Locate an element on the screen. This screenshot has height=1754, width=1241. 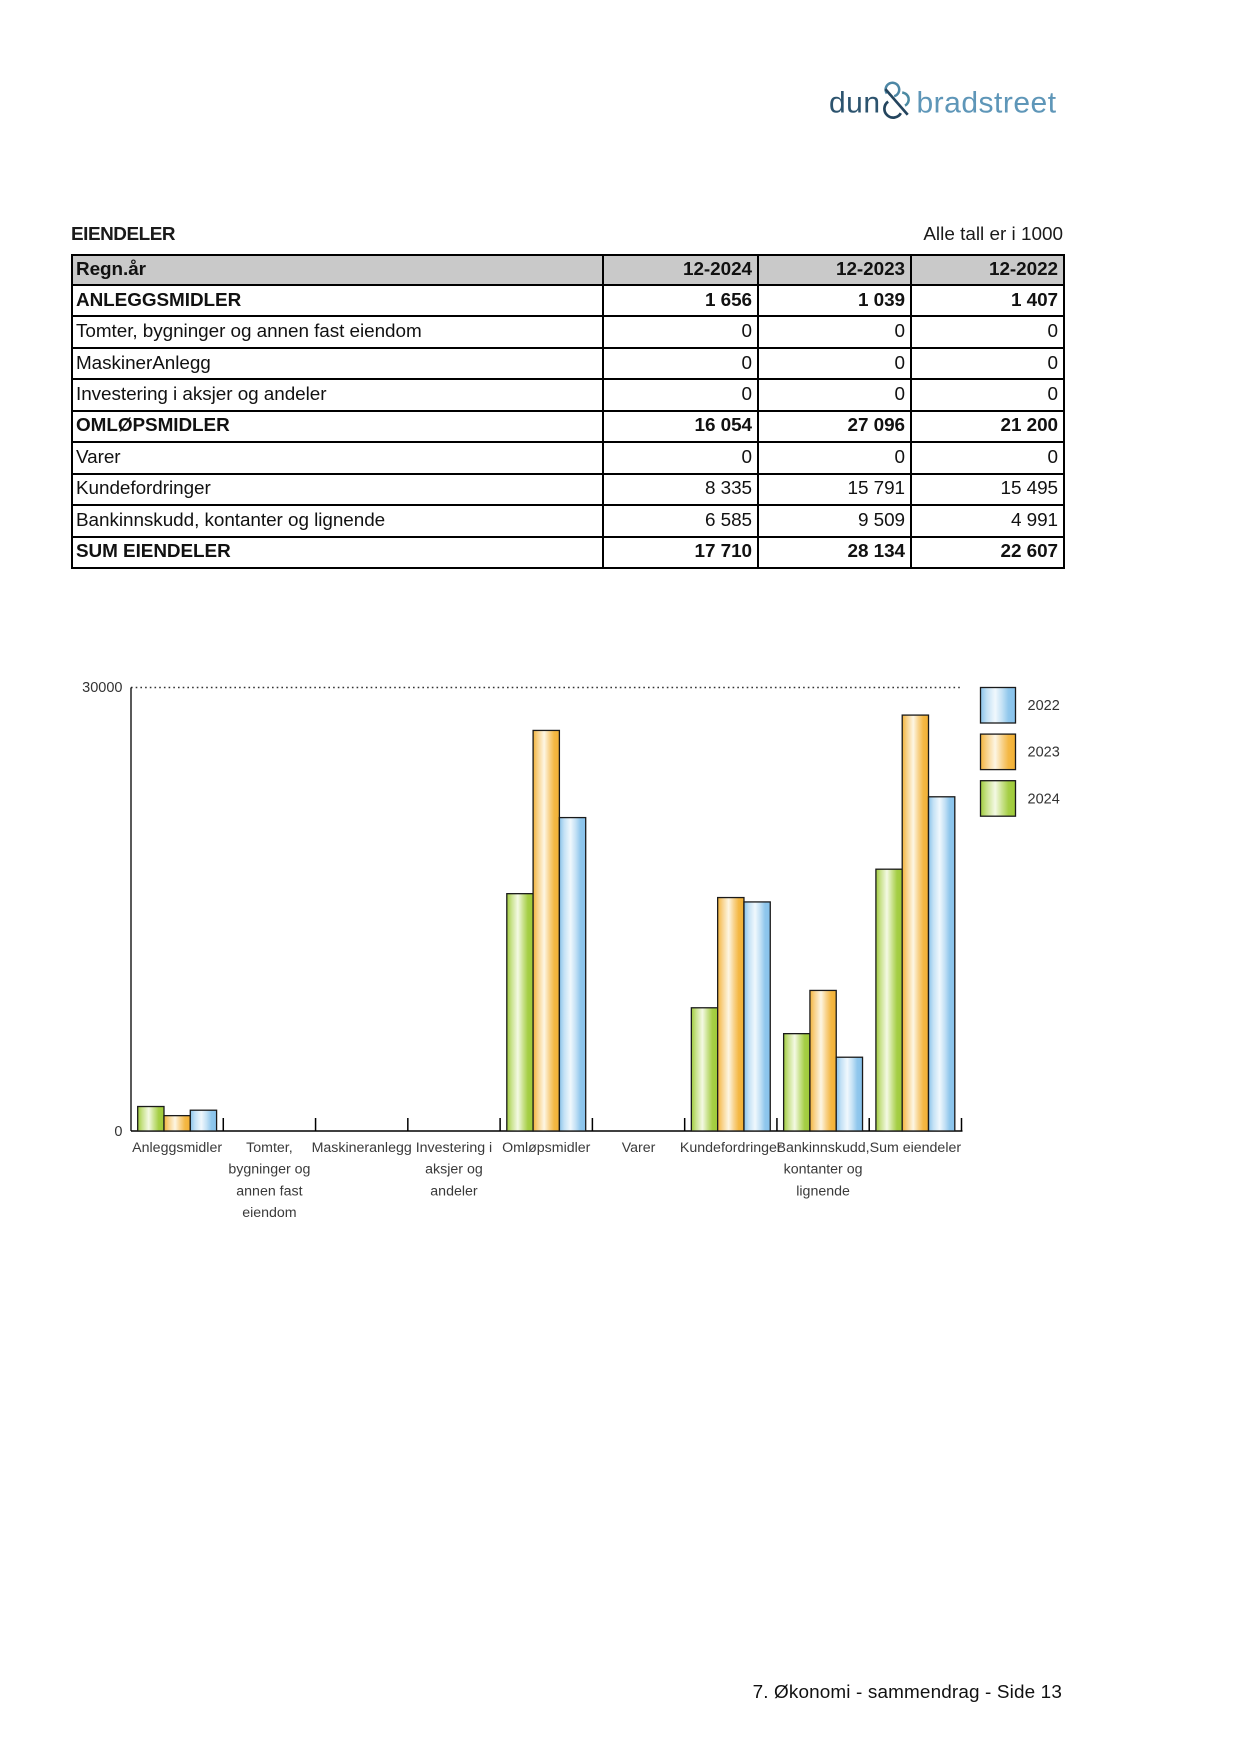
svg-text: Kundefordringer is located at coordinates (731, 1148).